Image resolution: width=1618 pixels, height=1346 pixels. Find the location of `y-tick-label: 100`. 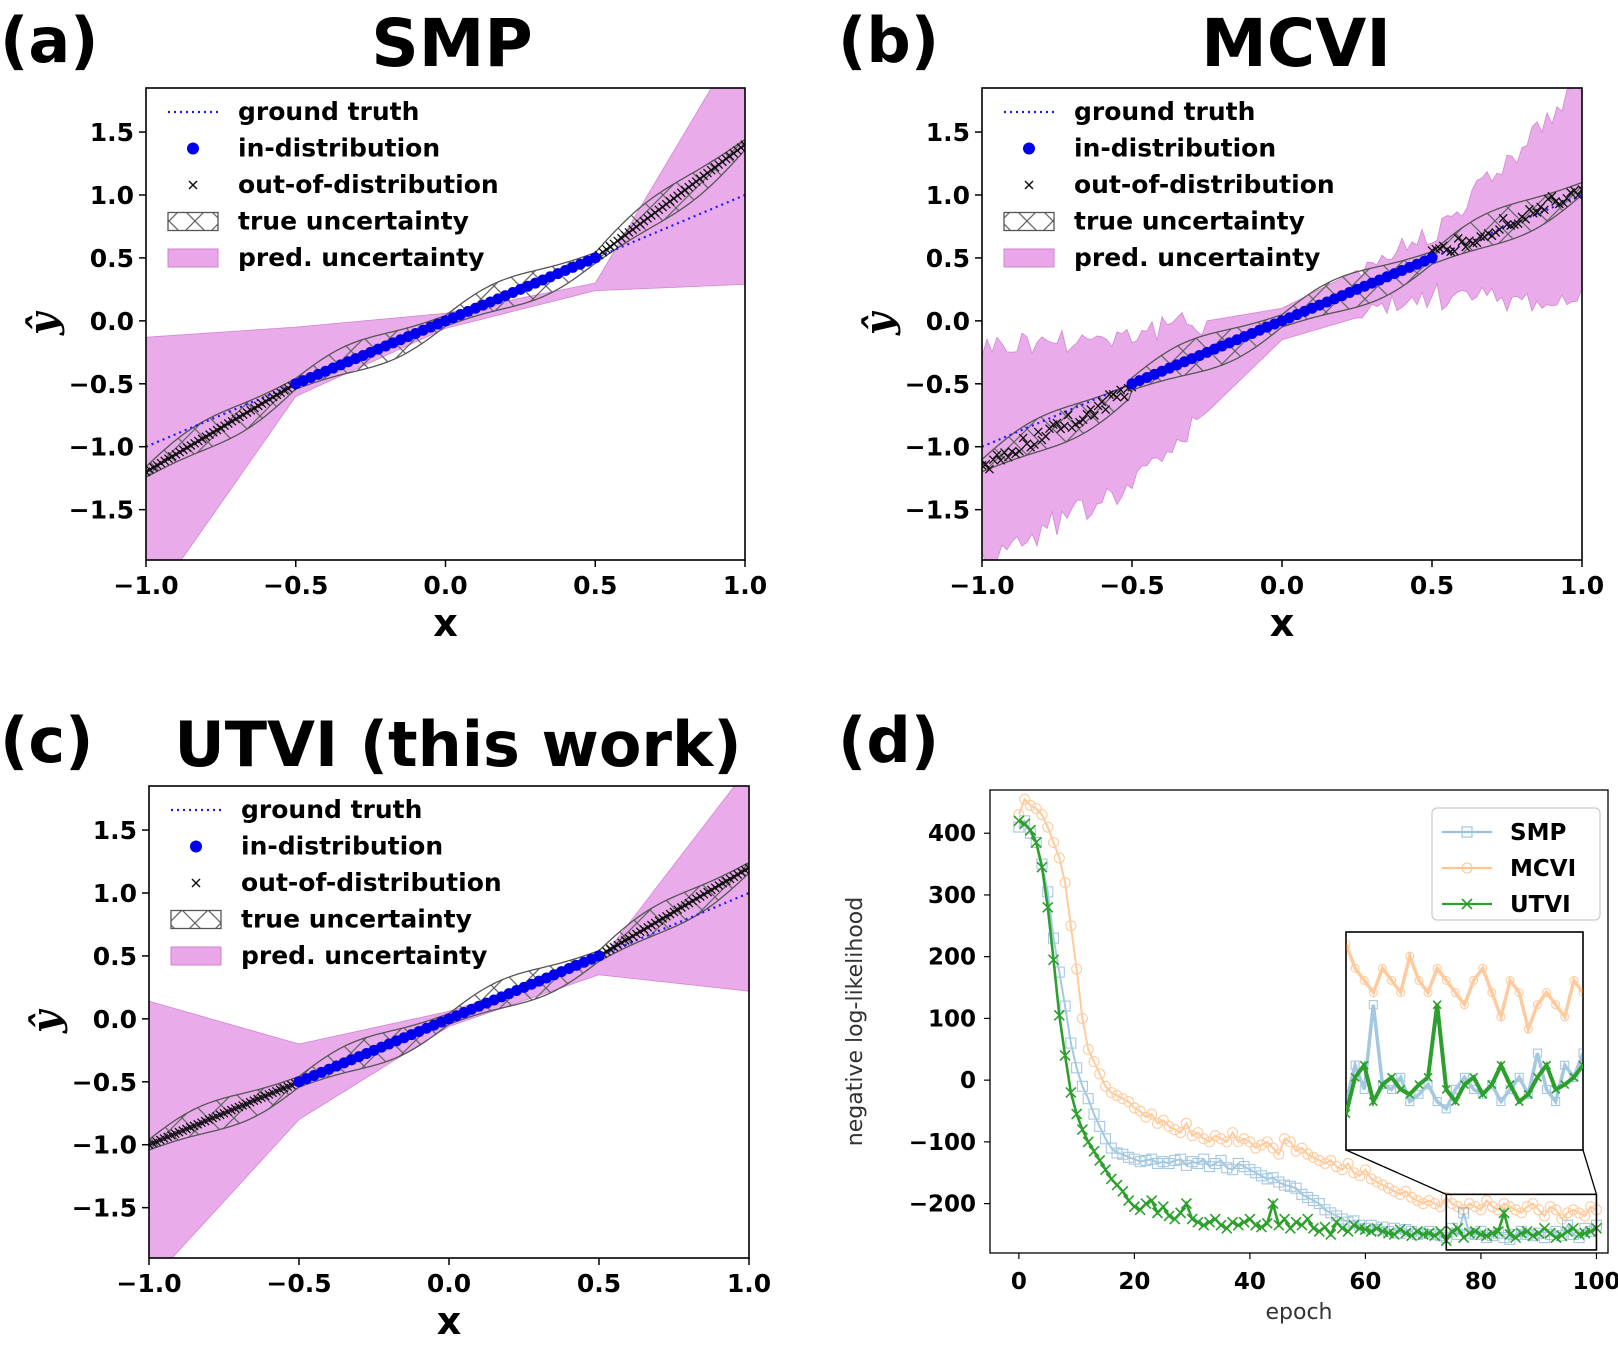

y-tick-label: 100 is located at coordinates (952, 1019).